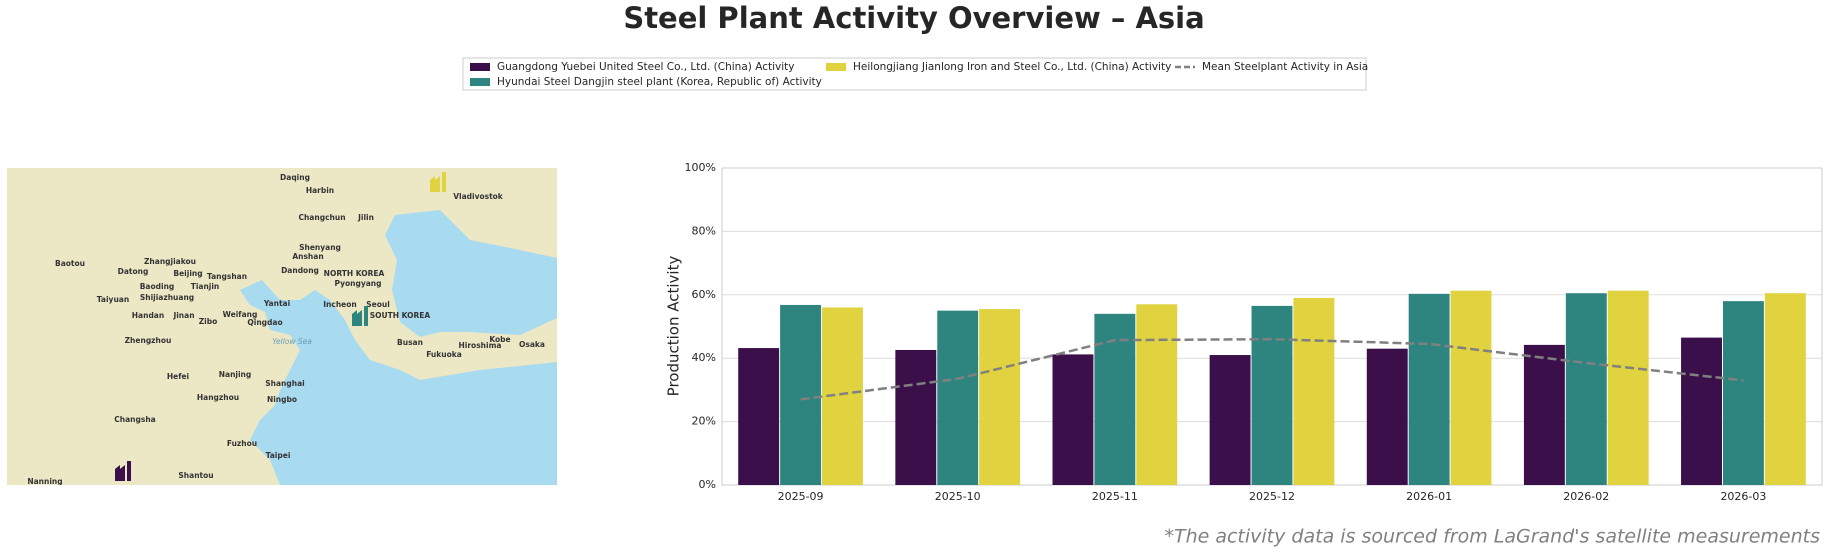 Image resolution: width=1828 pixels, height=554 pixels. What do you see at coordinates (170, 261) in the screenshot?
I see `map-label: Zhangjiakou` at bounding box center [170, 261].